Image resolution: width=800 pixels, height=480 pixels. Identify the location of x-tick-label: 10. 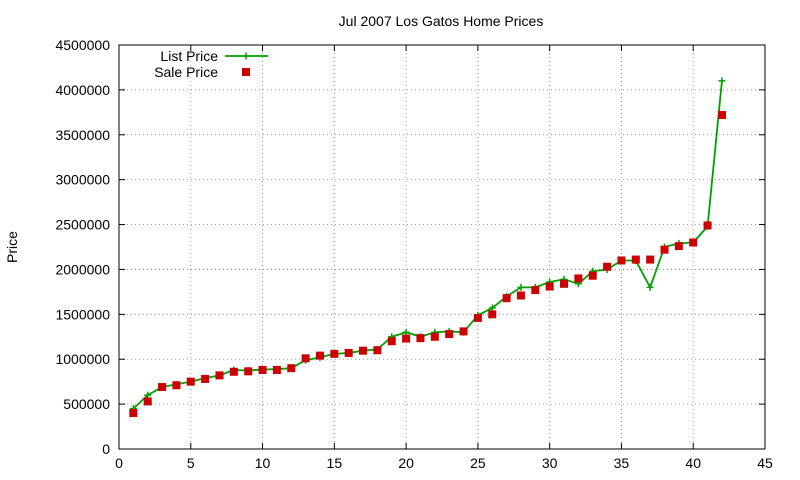
(263, 463).